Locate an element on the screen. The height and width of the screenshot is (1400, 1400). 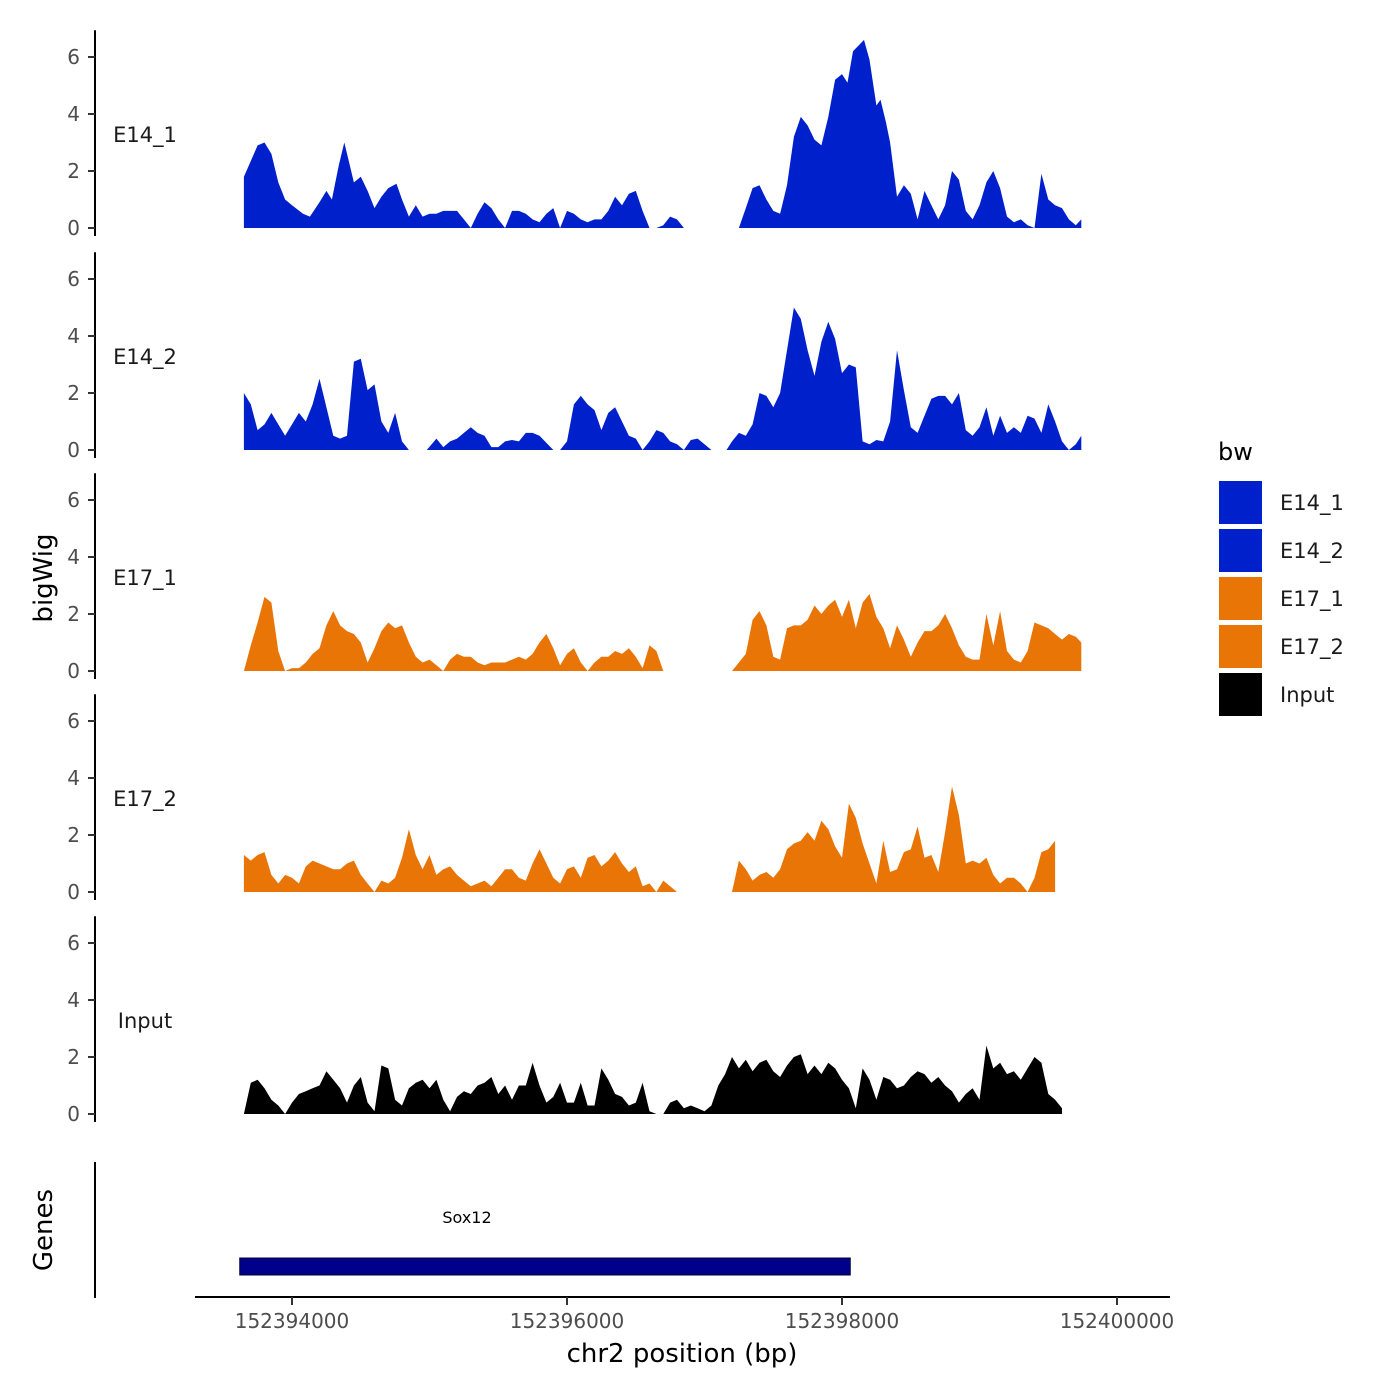
panel-E17_1: 0 2 4 6 E17_1 is located at coordinates (574, 578).